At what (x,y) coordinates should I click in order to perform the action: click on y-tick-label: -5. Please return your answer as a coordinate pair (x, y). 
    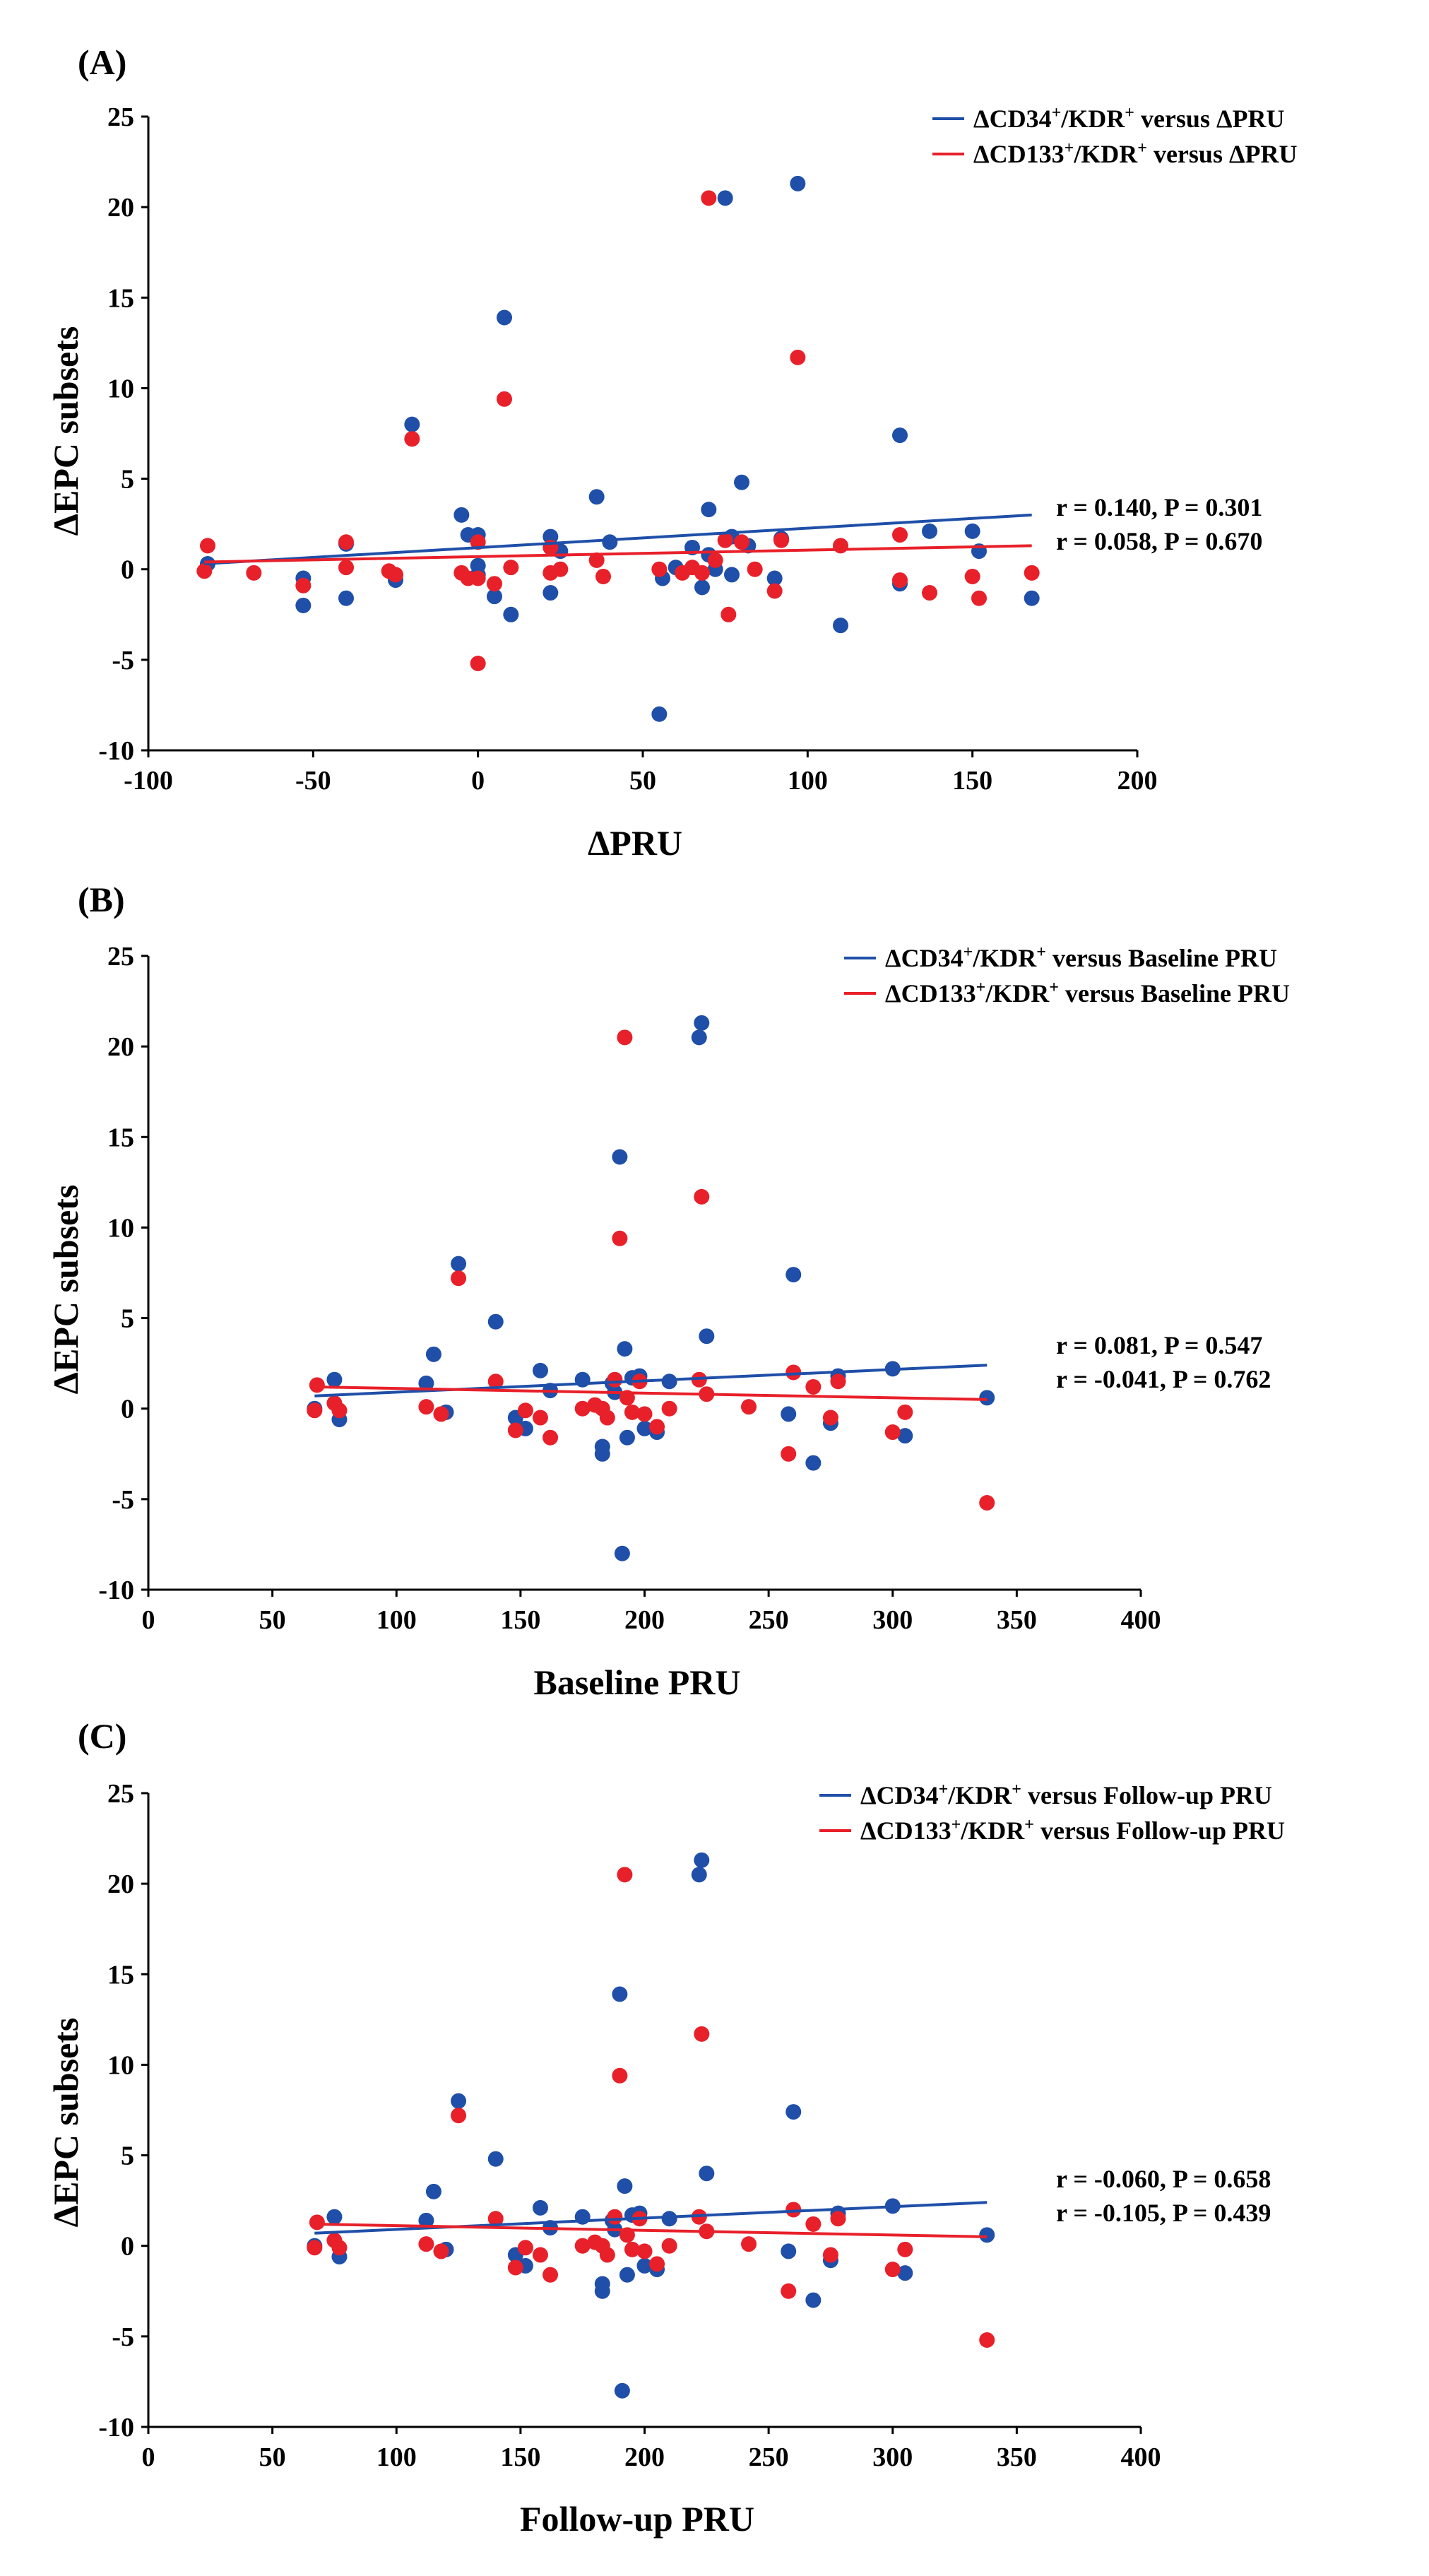
    Looking at the image, I should click on (123, 2337).